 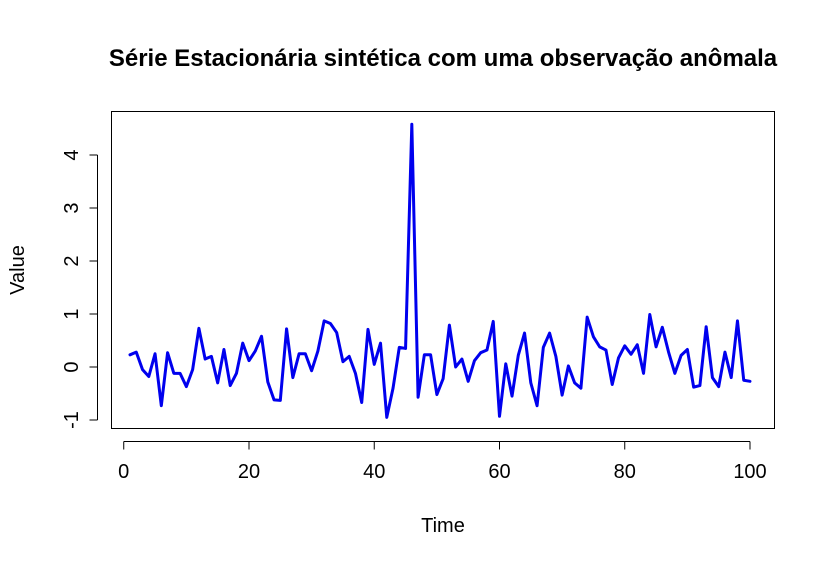 What do you see at coordinates (79, 289) in the screenshot?
I see `y-axis: -1 0 1 2 3 4` at bounding box center [79, 289].